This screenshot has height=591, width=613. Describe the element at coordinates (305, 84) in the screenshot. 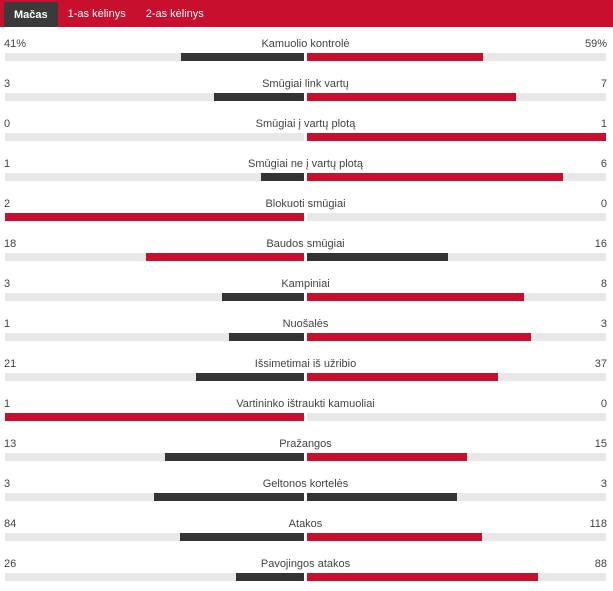

I see `stat-title: Smūgiai link vartų` at that location.